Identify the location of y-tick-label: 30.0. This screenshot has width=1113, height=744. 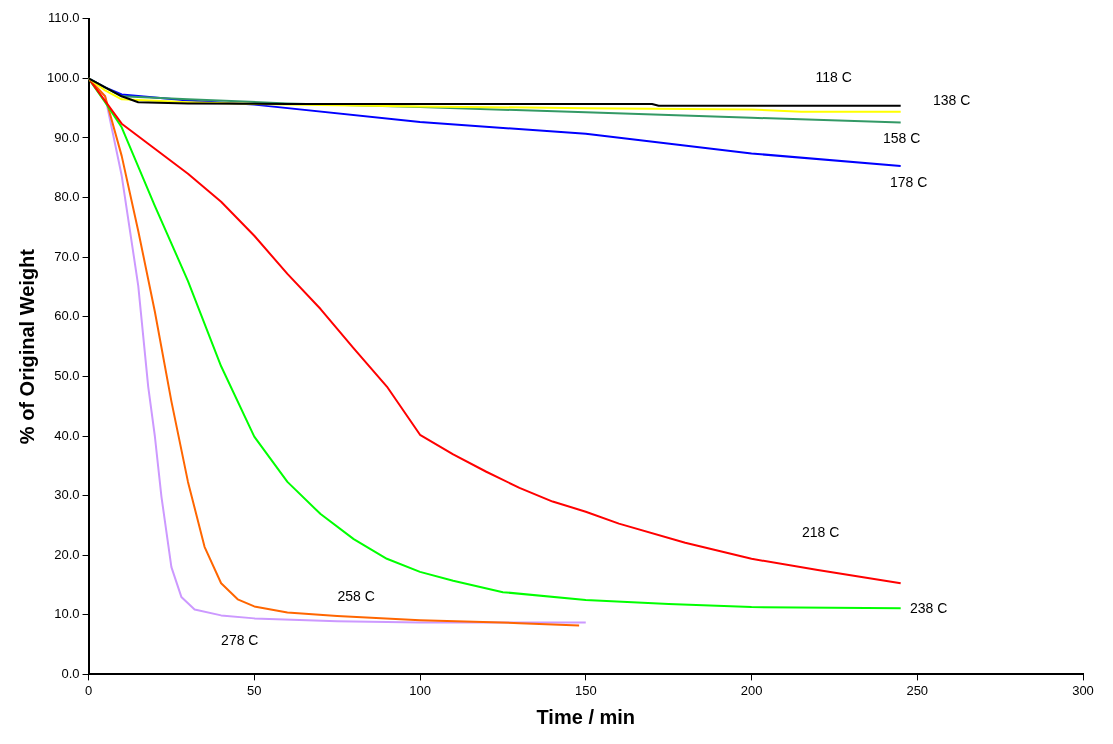
(67, 495).